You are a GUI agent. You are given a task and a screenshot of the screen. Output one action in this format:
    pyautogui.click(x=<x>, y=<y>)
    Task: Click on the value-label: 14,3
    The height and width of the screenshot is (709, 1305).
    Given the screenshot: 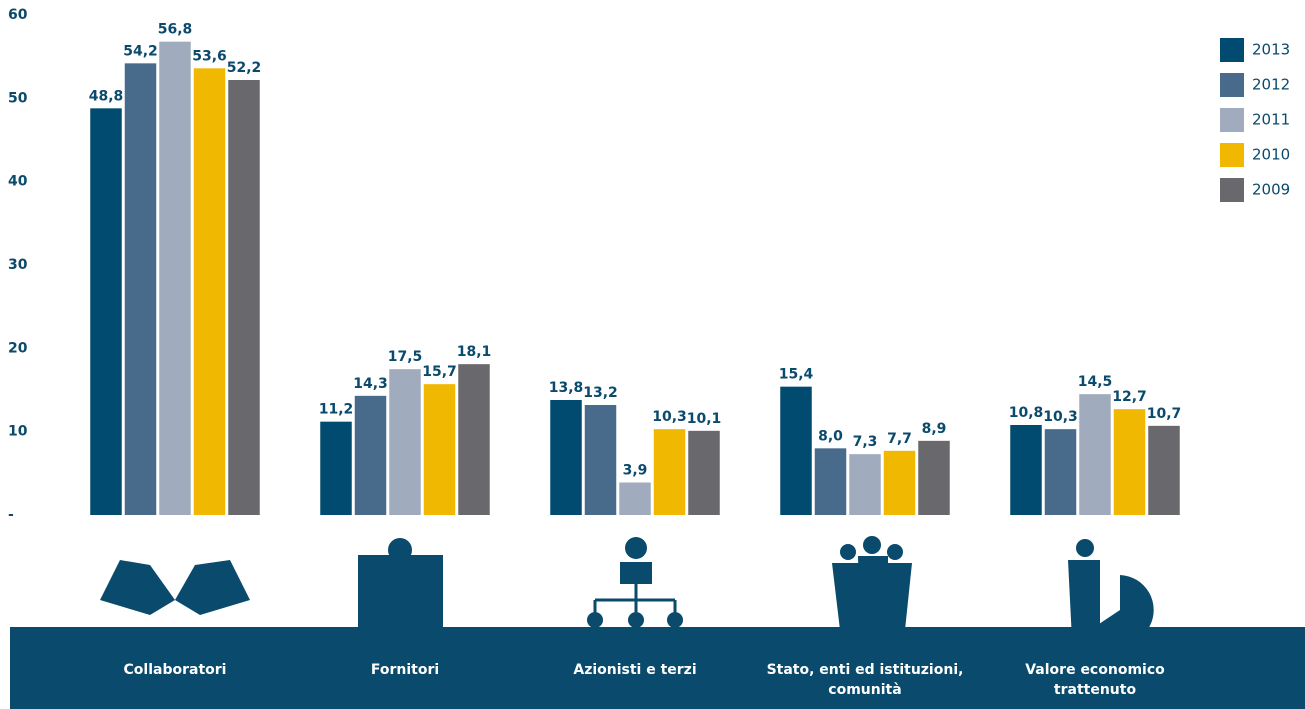 What is the action you would take?
    pyautogui.click(x=370, y=384)
    